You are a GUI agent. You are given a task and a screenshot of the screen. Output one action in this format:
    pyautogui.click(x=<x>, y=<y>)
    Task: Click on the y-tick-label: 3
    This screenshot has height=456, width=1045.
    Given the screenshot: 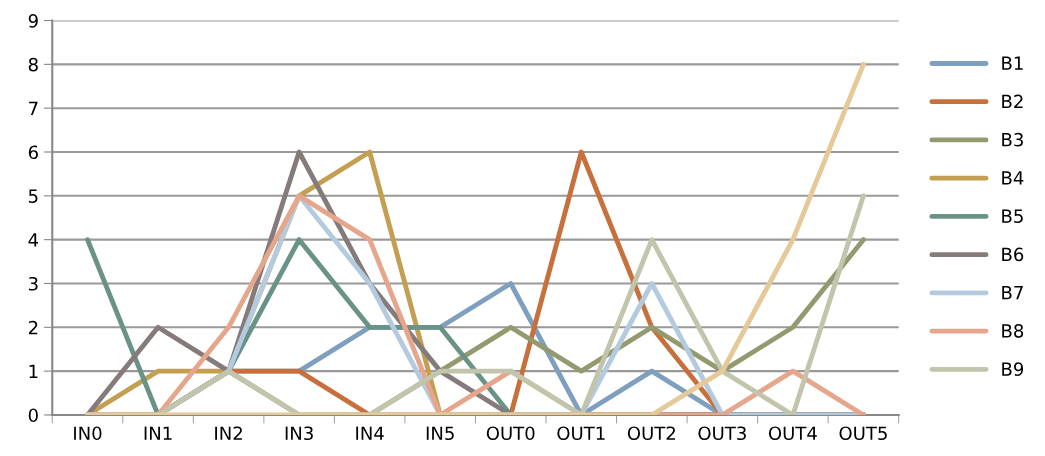 What is the action you would take?
    pyautogui.click(x=33, y=283)
    